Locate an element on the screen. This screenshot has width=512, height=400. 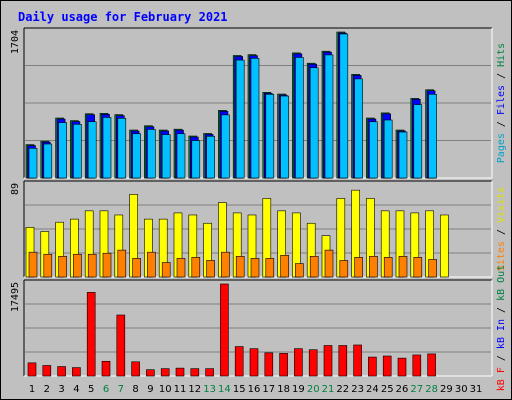
x-tick-label: 22 is located at coordinates (342, 389).